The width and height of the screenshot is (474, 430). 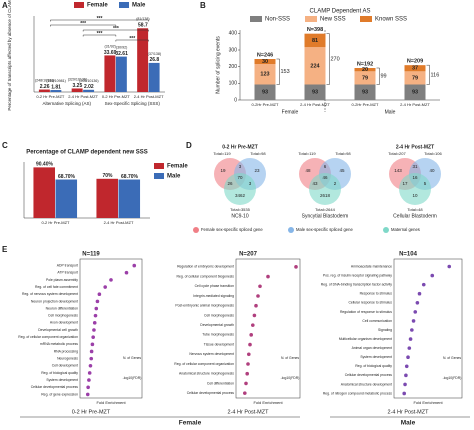 What do you see at coordinates (415, 209) in the screenshot?
I see `venn-total: Total=48` at bounding box center [415, 209].